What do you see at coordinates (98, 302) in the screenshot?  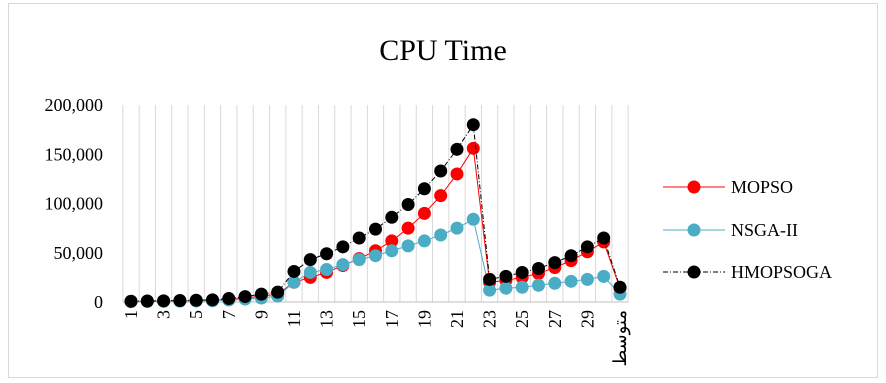 I see `y-tick-label: 0` at bounding box center [98, 302].